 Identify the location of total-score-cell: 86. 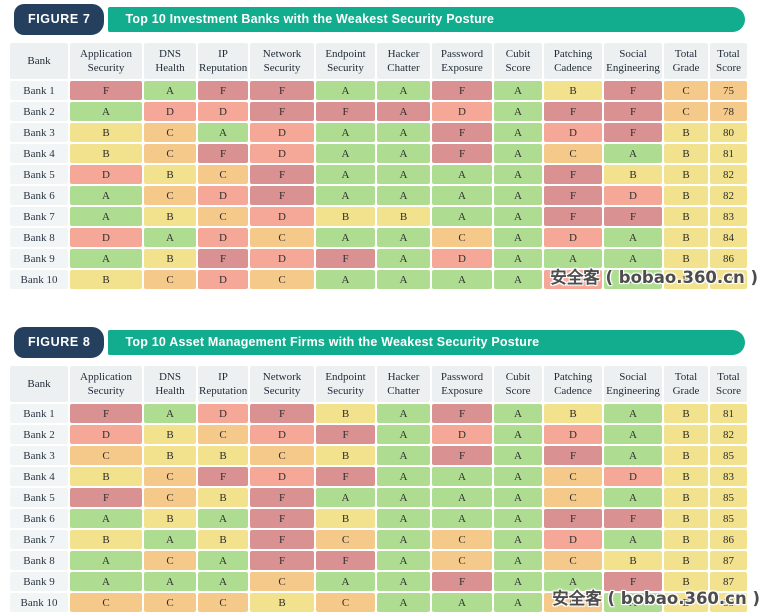
(728, 539).